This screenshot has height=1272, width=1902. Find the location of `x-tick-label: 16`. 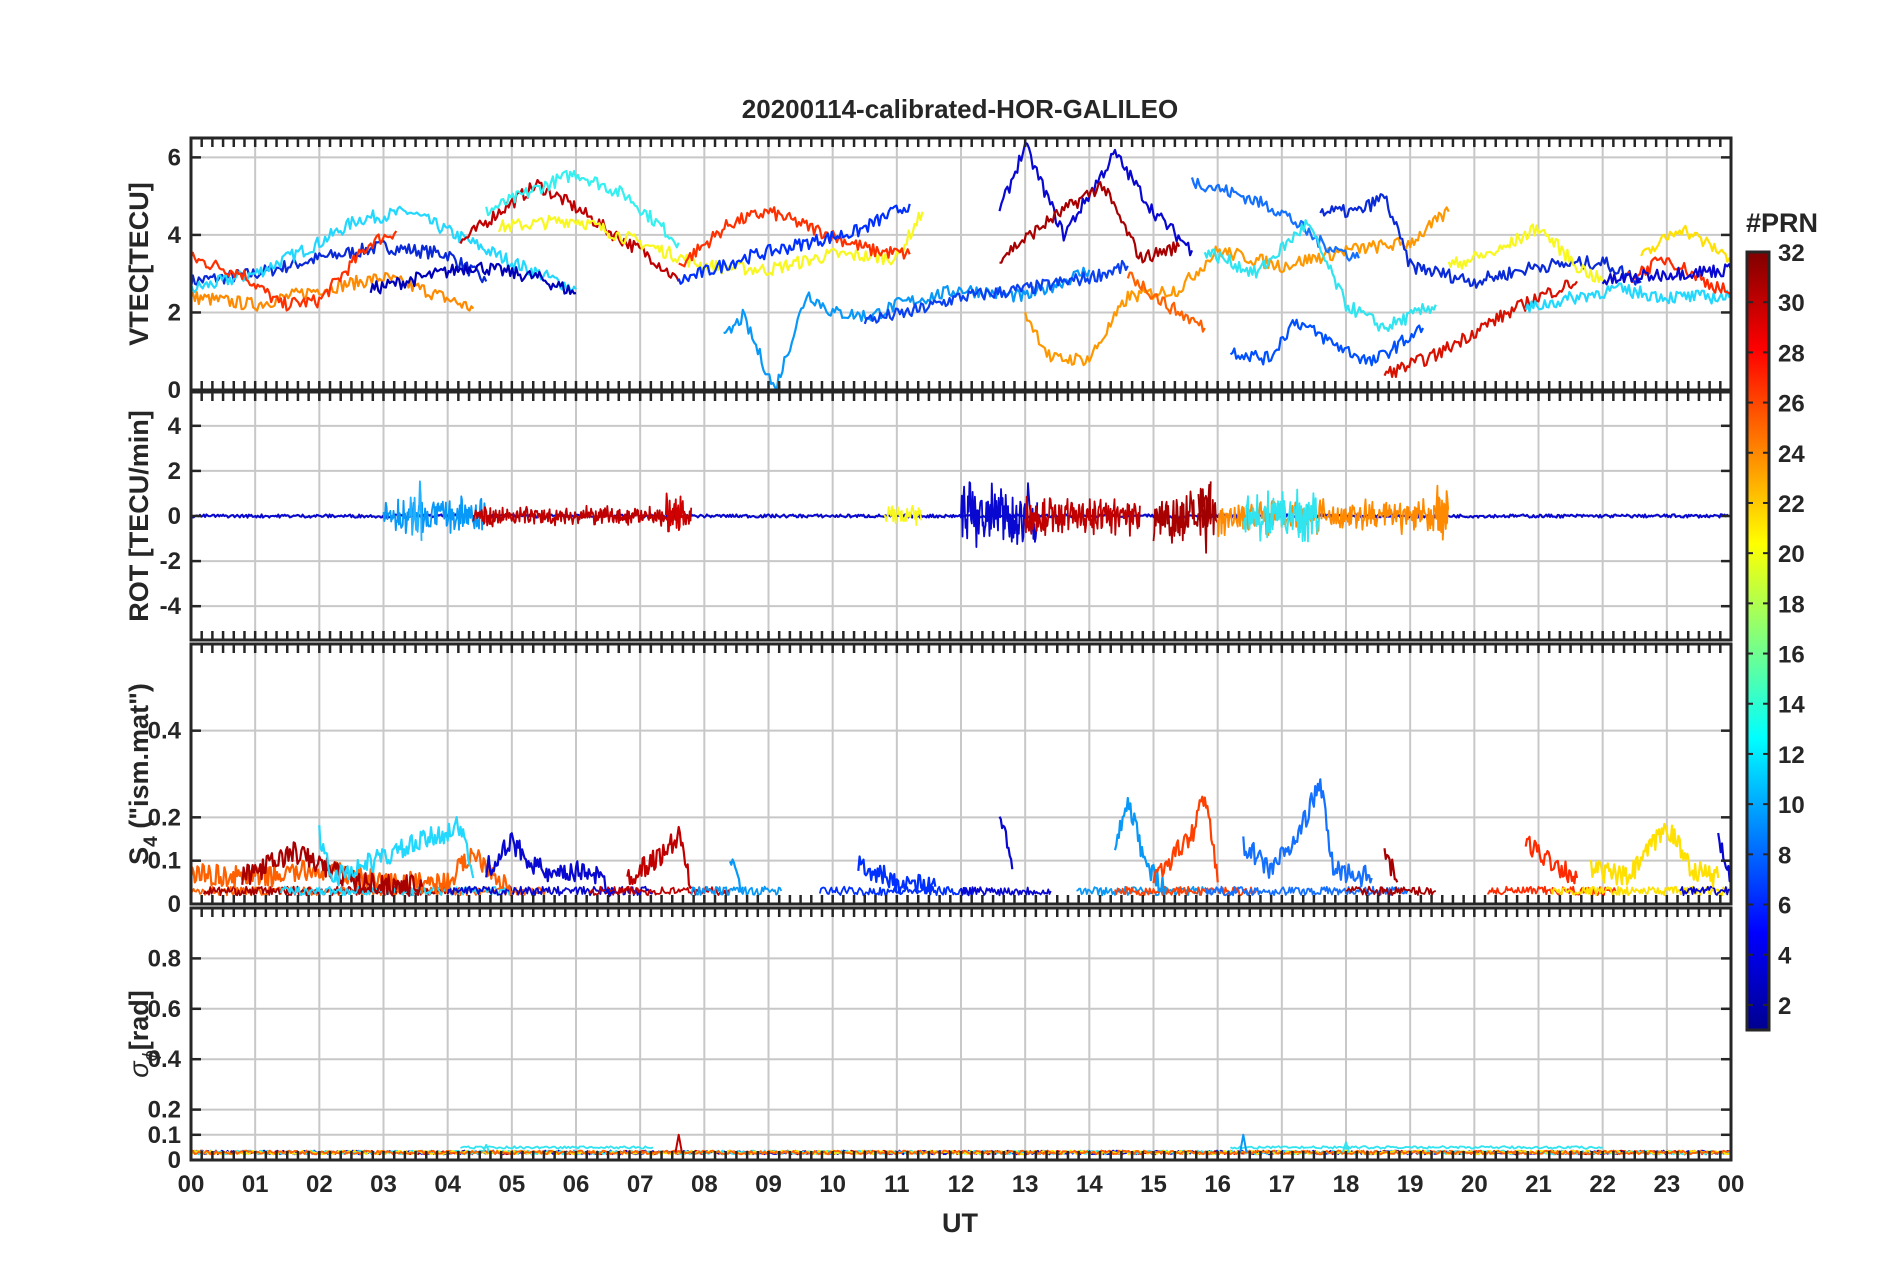

x-tick-label: 16 is located at coordinates (1217, 1184).